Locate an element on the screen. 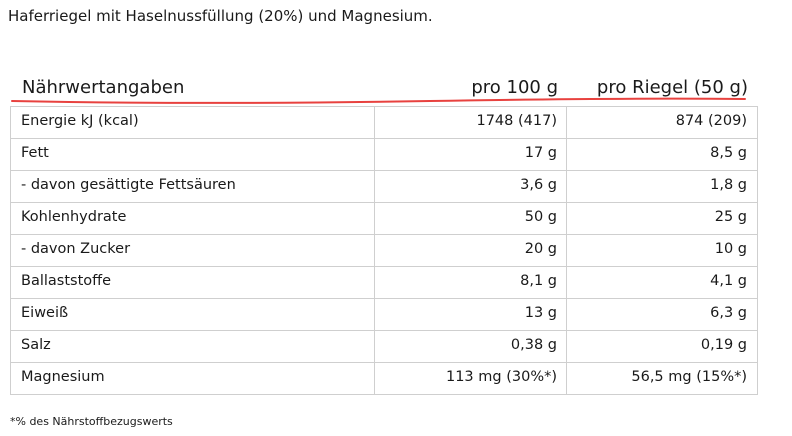 This screenshot has height=436, width=792. table-row: Ballaststoffe 8,1 g 4,1 g is located at coordinates (384, 283).